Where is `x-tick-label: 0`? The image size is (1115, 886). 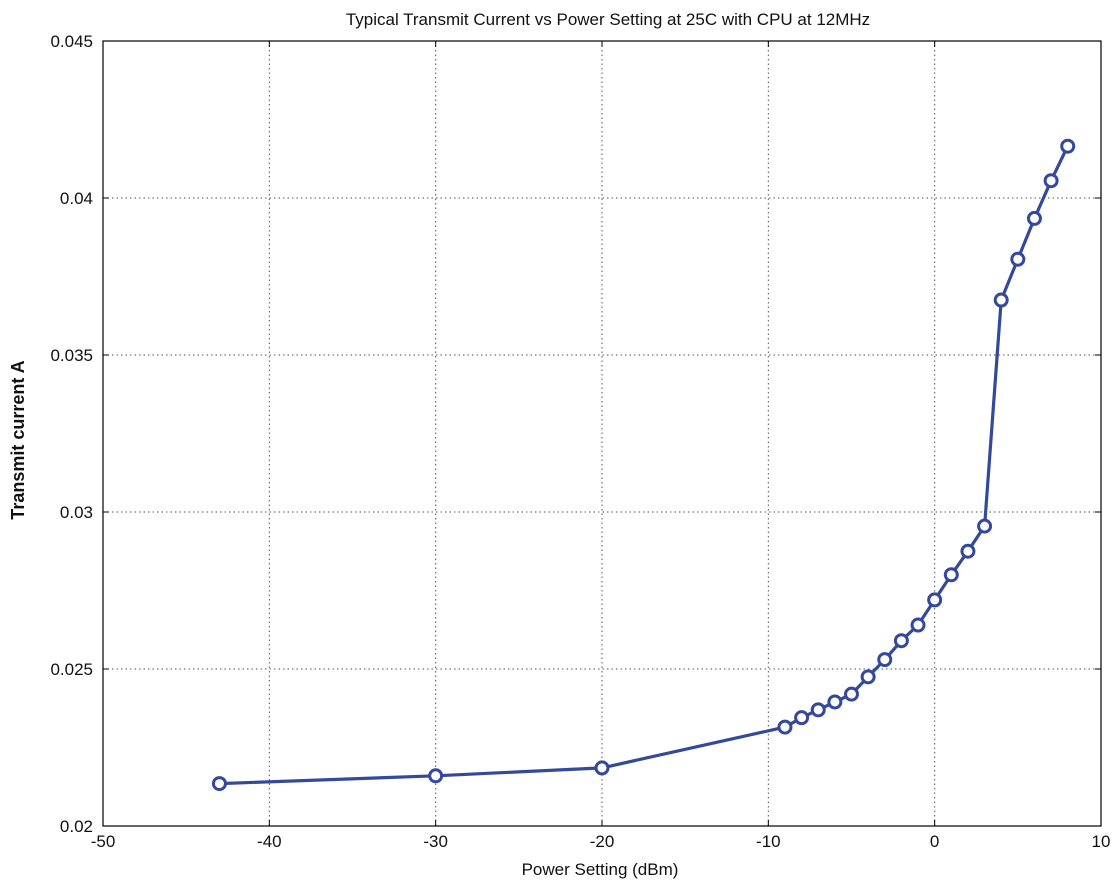 x-tick-label: 0 is located at coordinates (934, 841).